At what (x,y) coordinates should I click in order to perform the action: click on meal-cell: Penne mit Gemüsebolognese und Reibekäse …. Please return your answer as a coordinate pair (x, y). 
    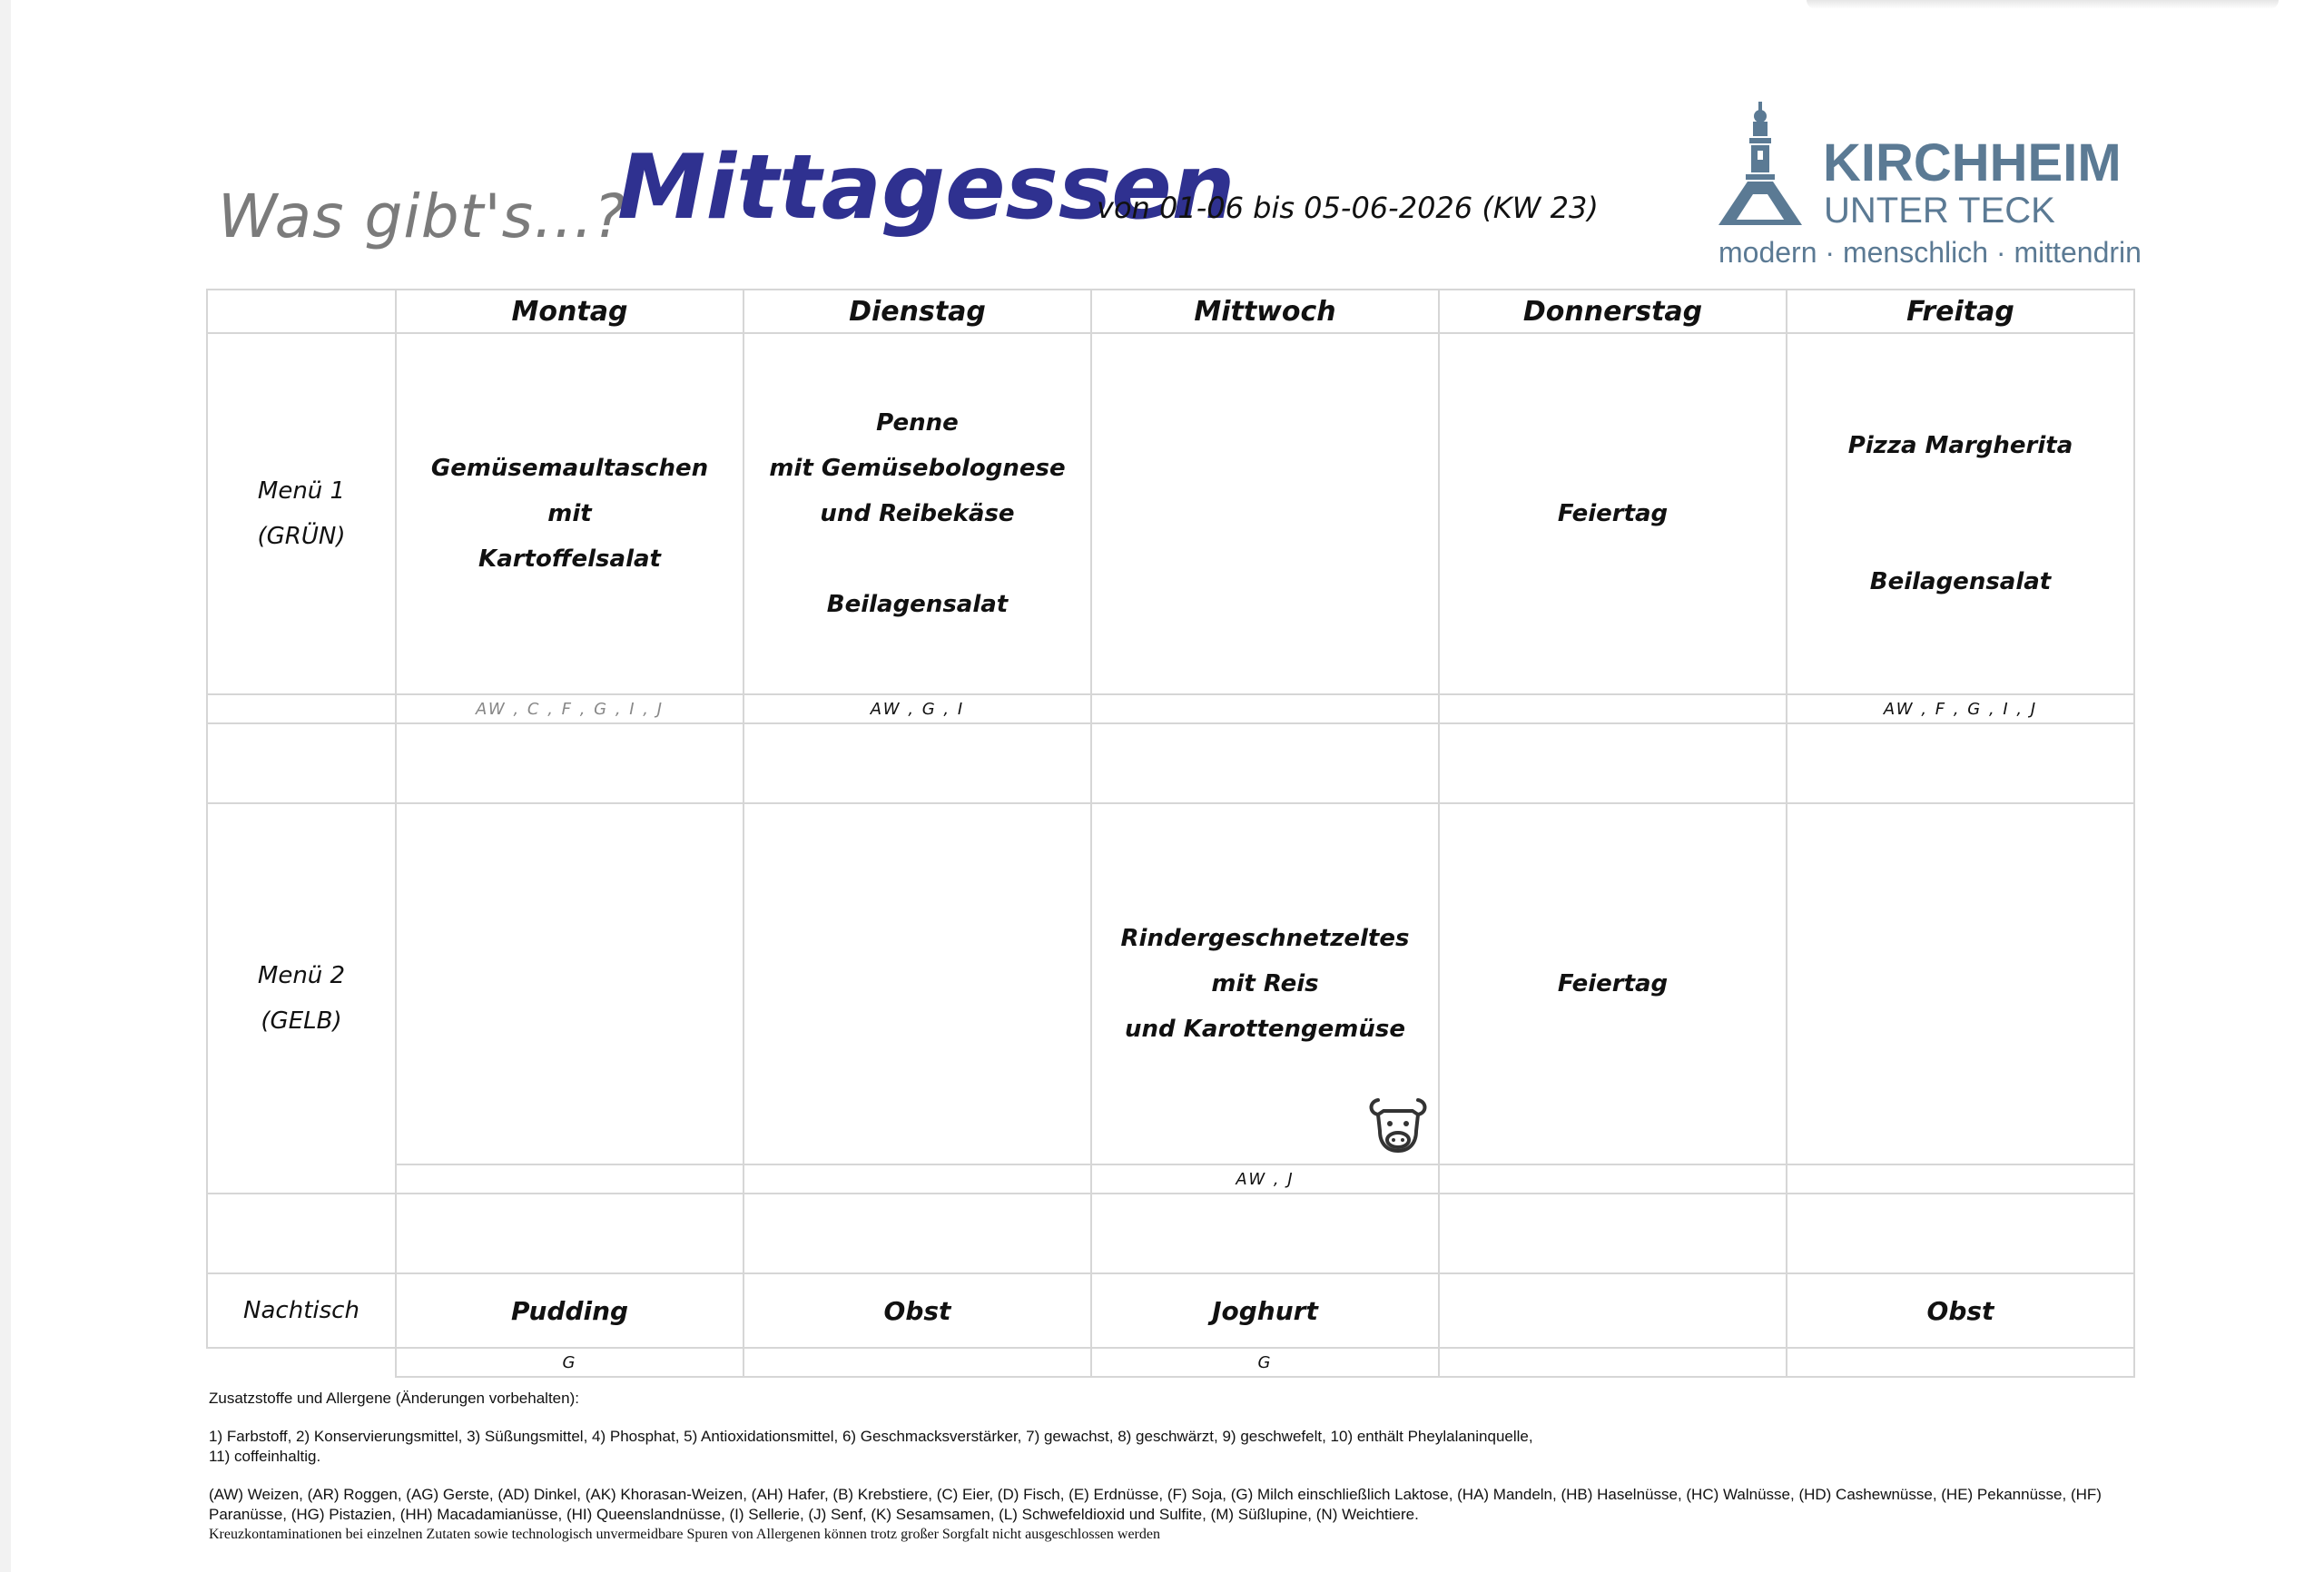
    Looking at the image, I should click on (917, 513).